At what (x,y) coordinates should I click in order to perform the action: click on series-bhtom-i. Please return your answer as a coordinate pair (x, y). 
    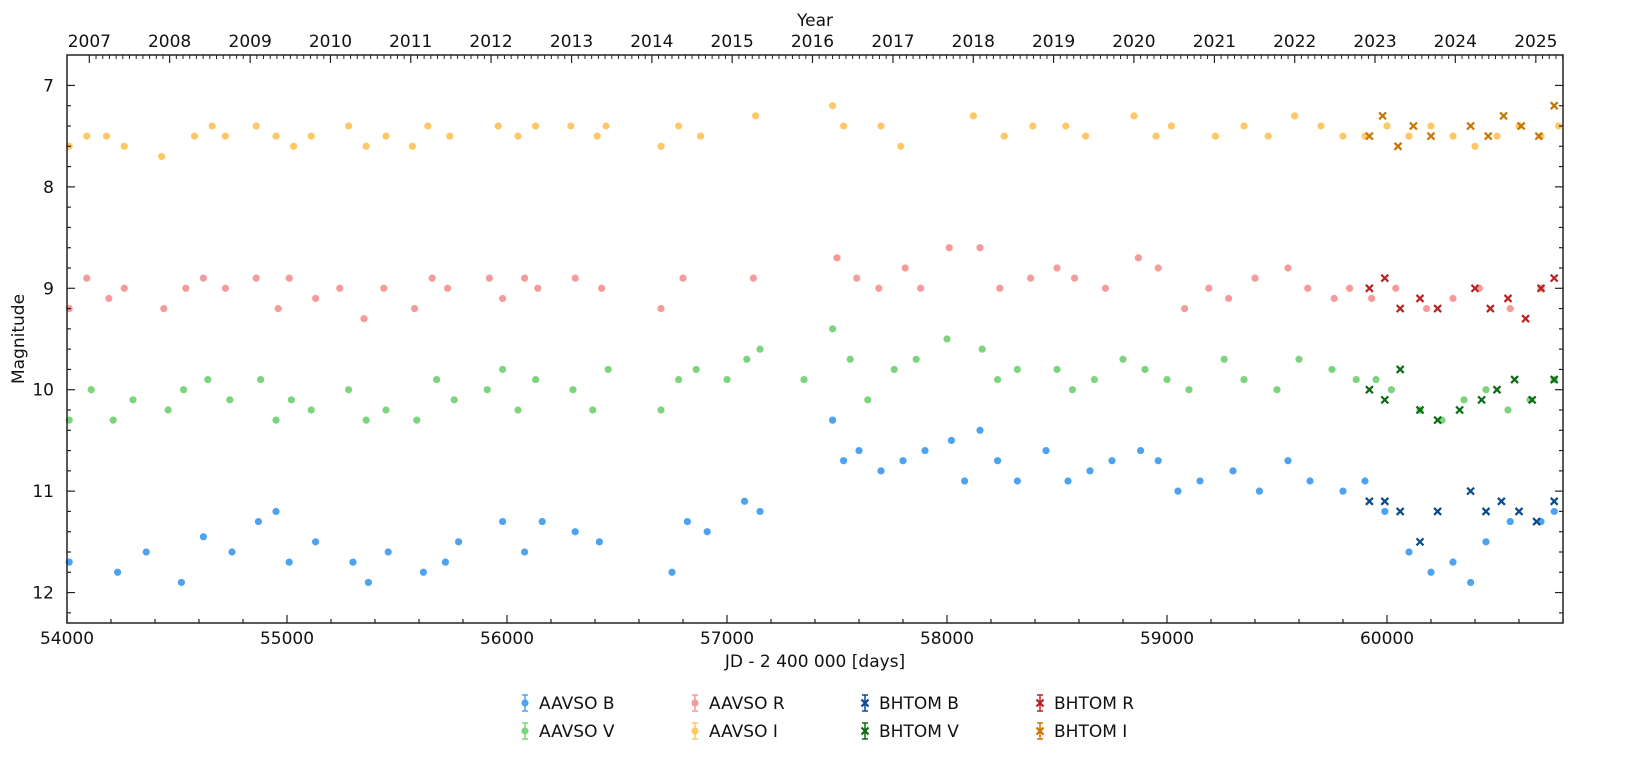
    Looking at the image, I should click on (1462, 126).